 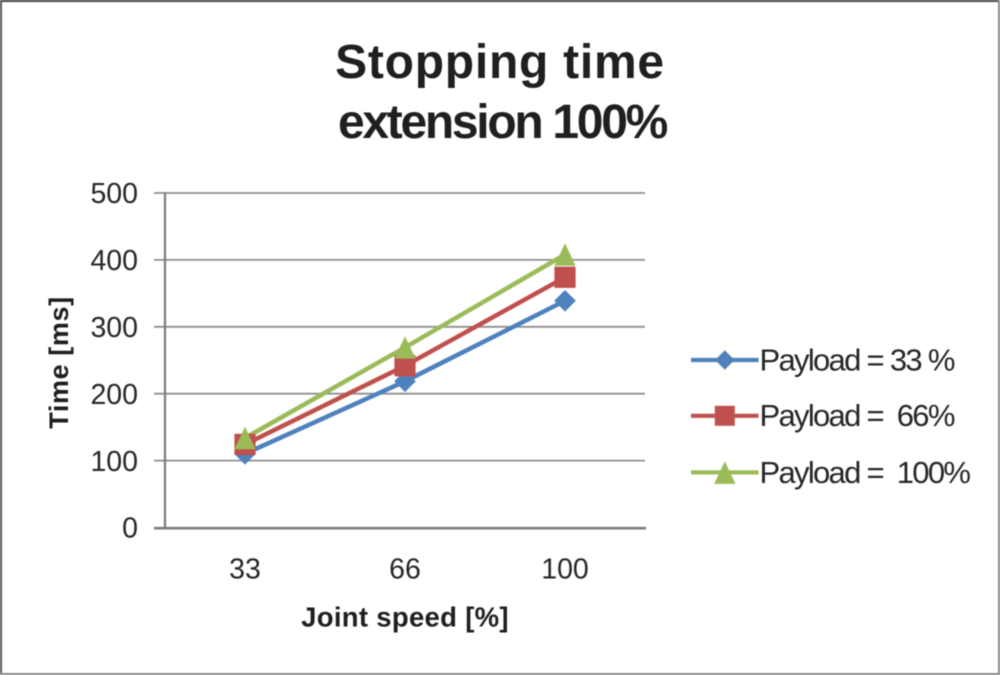 I want to click on svg-text: 200, so click(x=114, y=395).